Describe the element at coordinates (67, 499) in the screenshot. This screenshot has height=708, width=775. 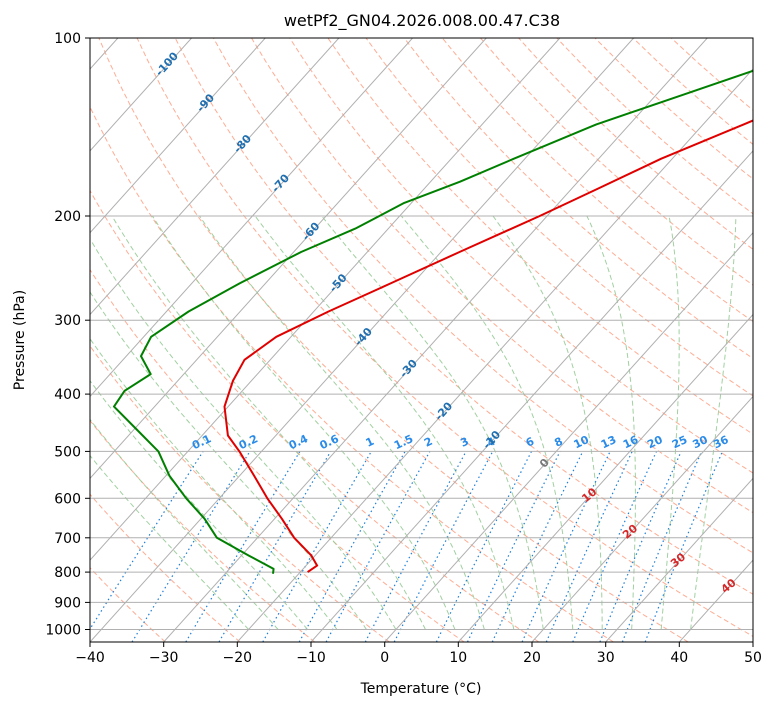
I see `y-tick-label: 600` at that location.